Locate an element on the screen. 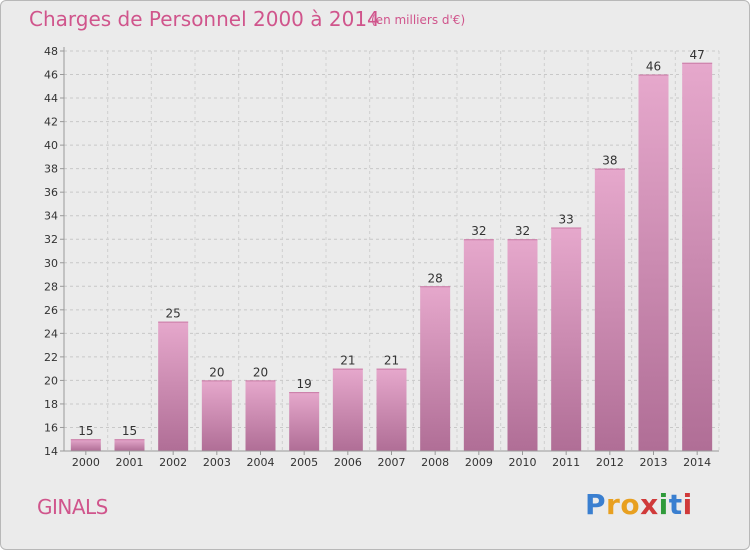 The height and width of the screenshot is (550, 750). bar-2002 is located at coordinates (173, 386).